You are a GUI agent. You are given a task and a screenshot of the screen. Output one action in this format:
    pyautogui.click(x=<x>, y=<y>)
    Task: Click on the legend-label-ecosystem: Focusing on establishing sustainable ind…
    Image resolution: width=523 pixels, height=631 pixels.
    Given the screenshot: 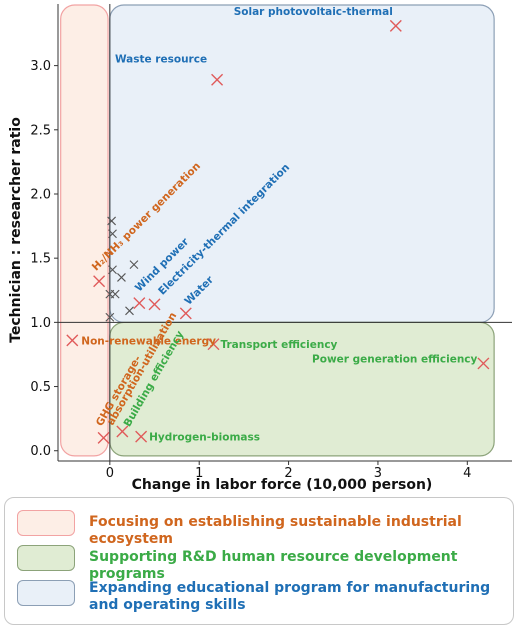 What is the action you would take?
    pyautogui.click(x=275, y=530)
    